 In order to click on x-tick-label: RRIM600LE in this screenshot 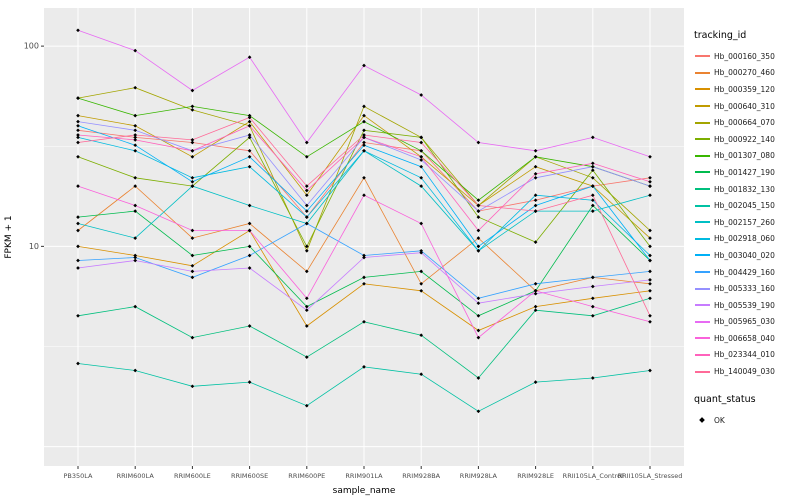, I will do `click(192, 476)`.